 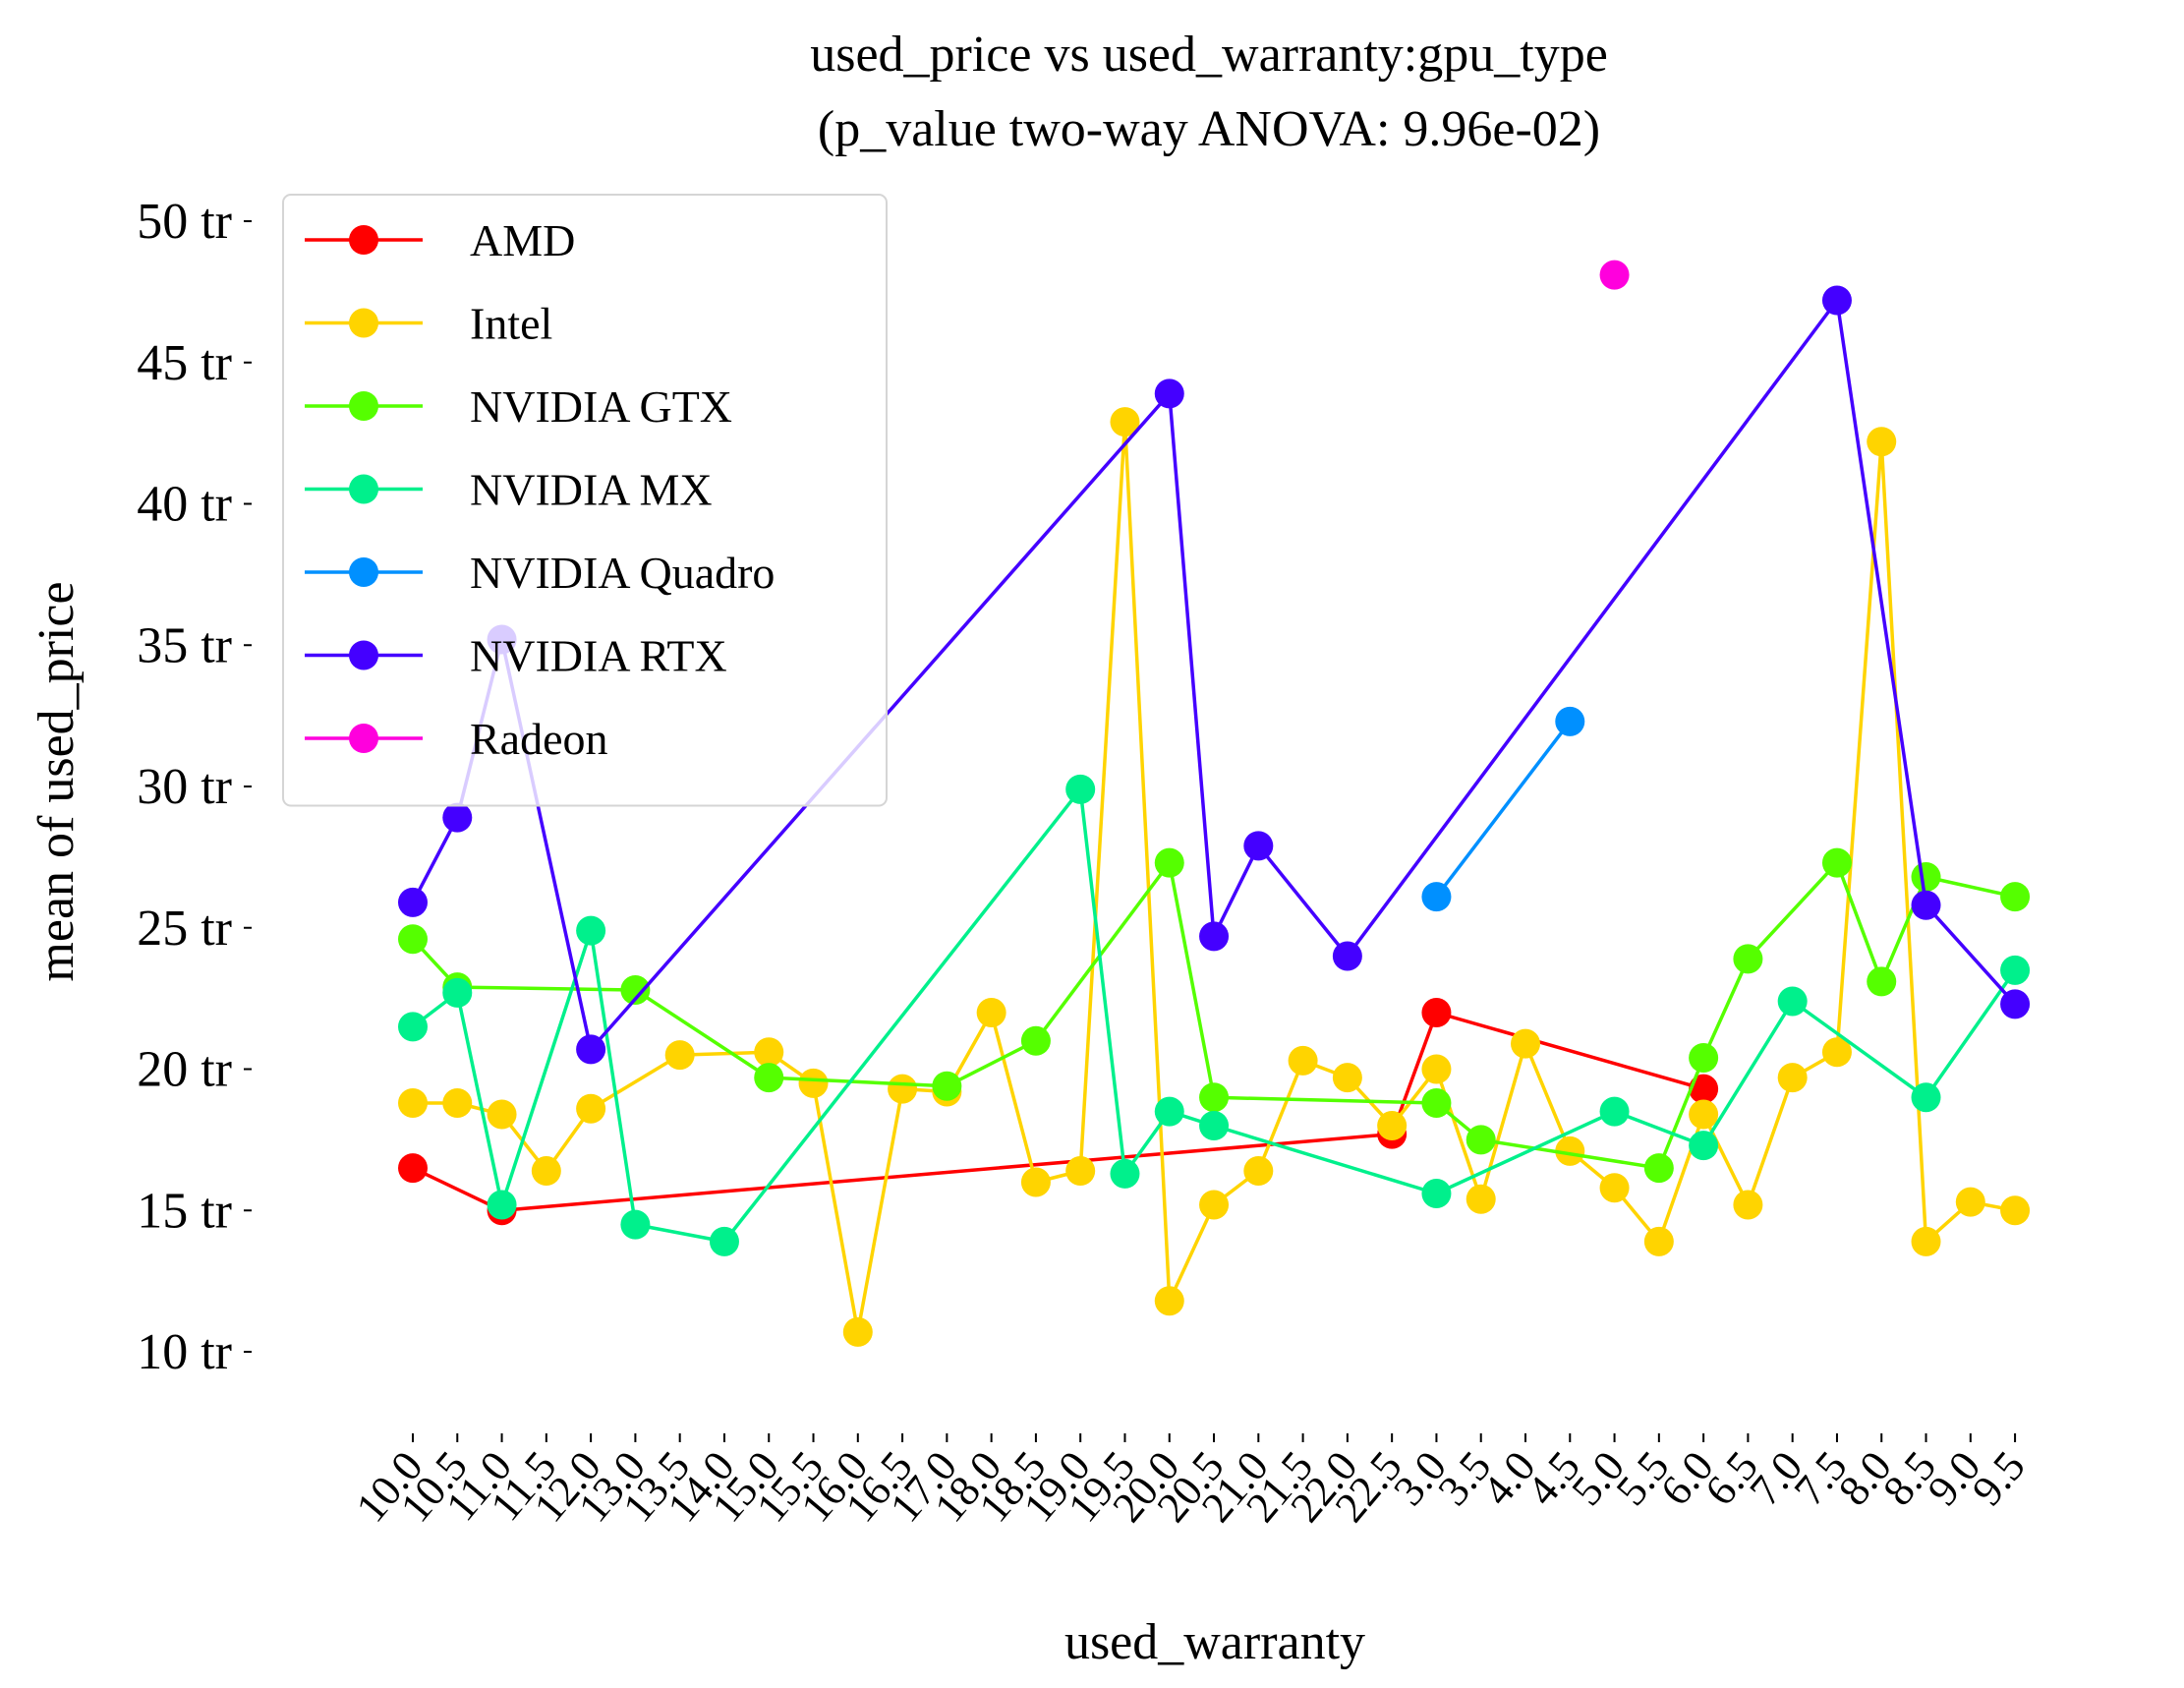 What do you see at coordinates (184, 1352) in the screenshot?
I see `y-tick-label: 10 tr` at bounding box center [184, 1352].